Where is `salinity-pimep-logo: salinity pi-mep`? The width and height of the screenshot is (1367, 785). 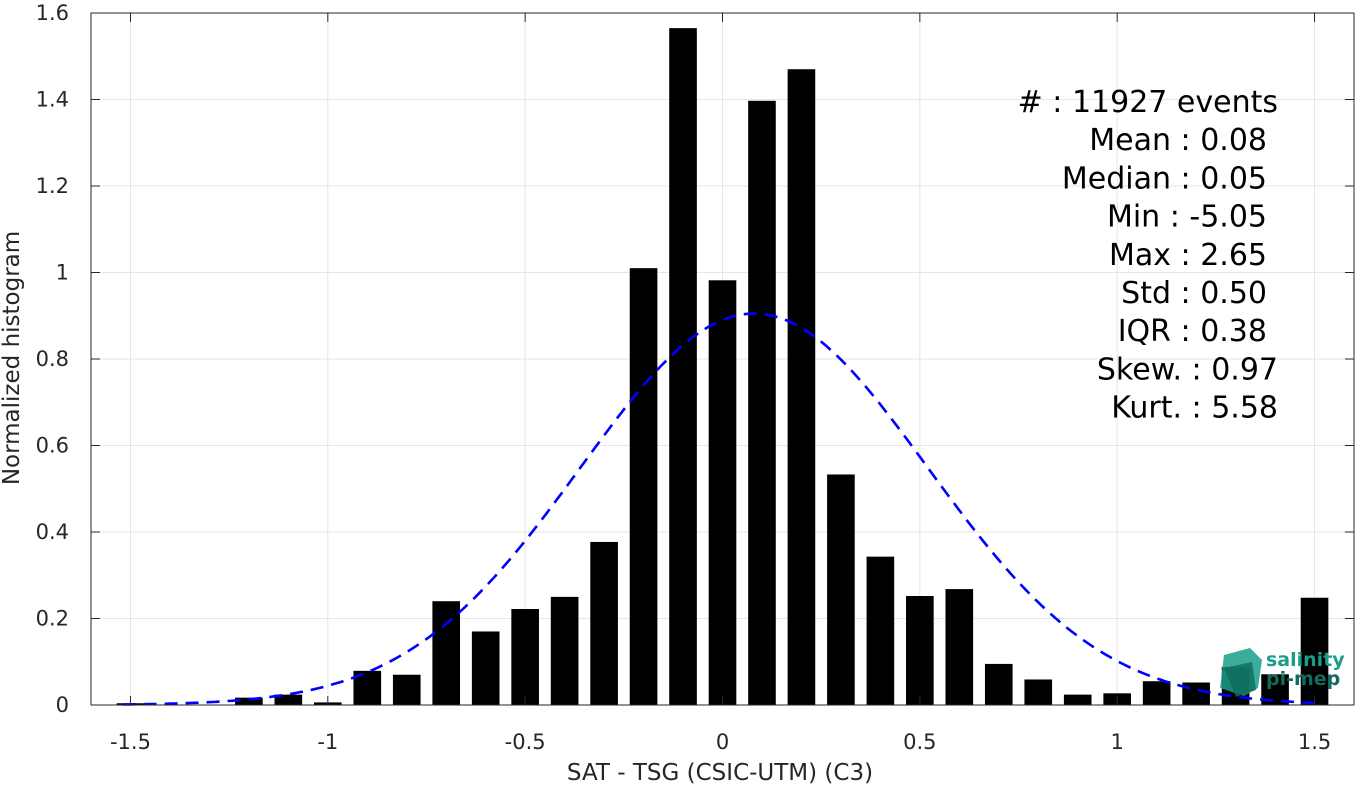 salinity-pimep-logo: salinity pi-mep is located at coordinates (1282, 672).